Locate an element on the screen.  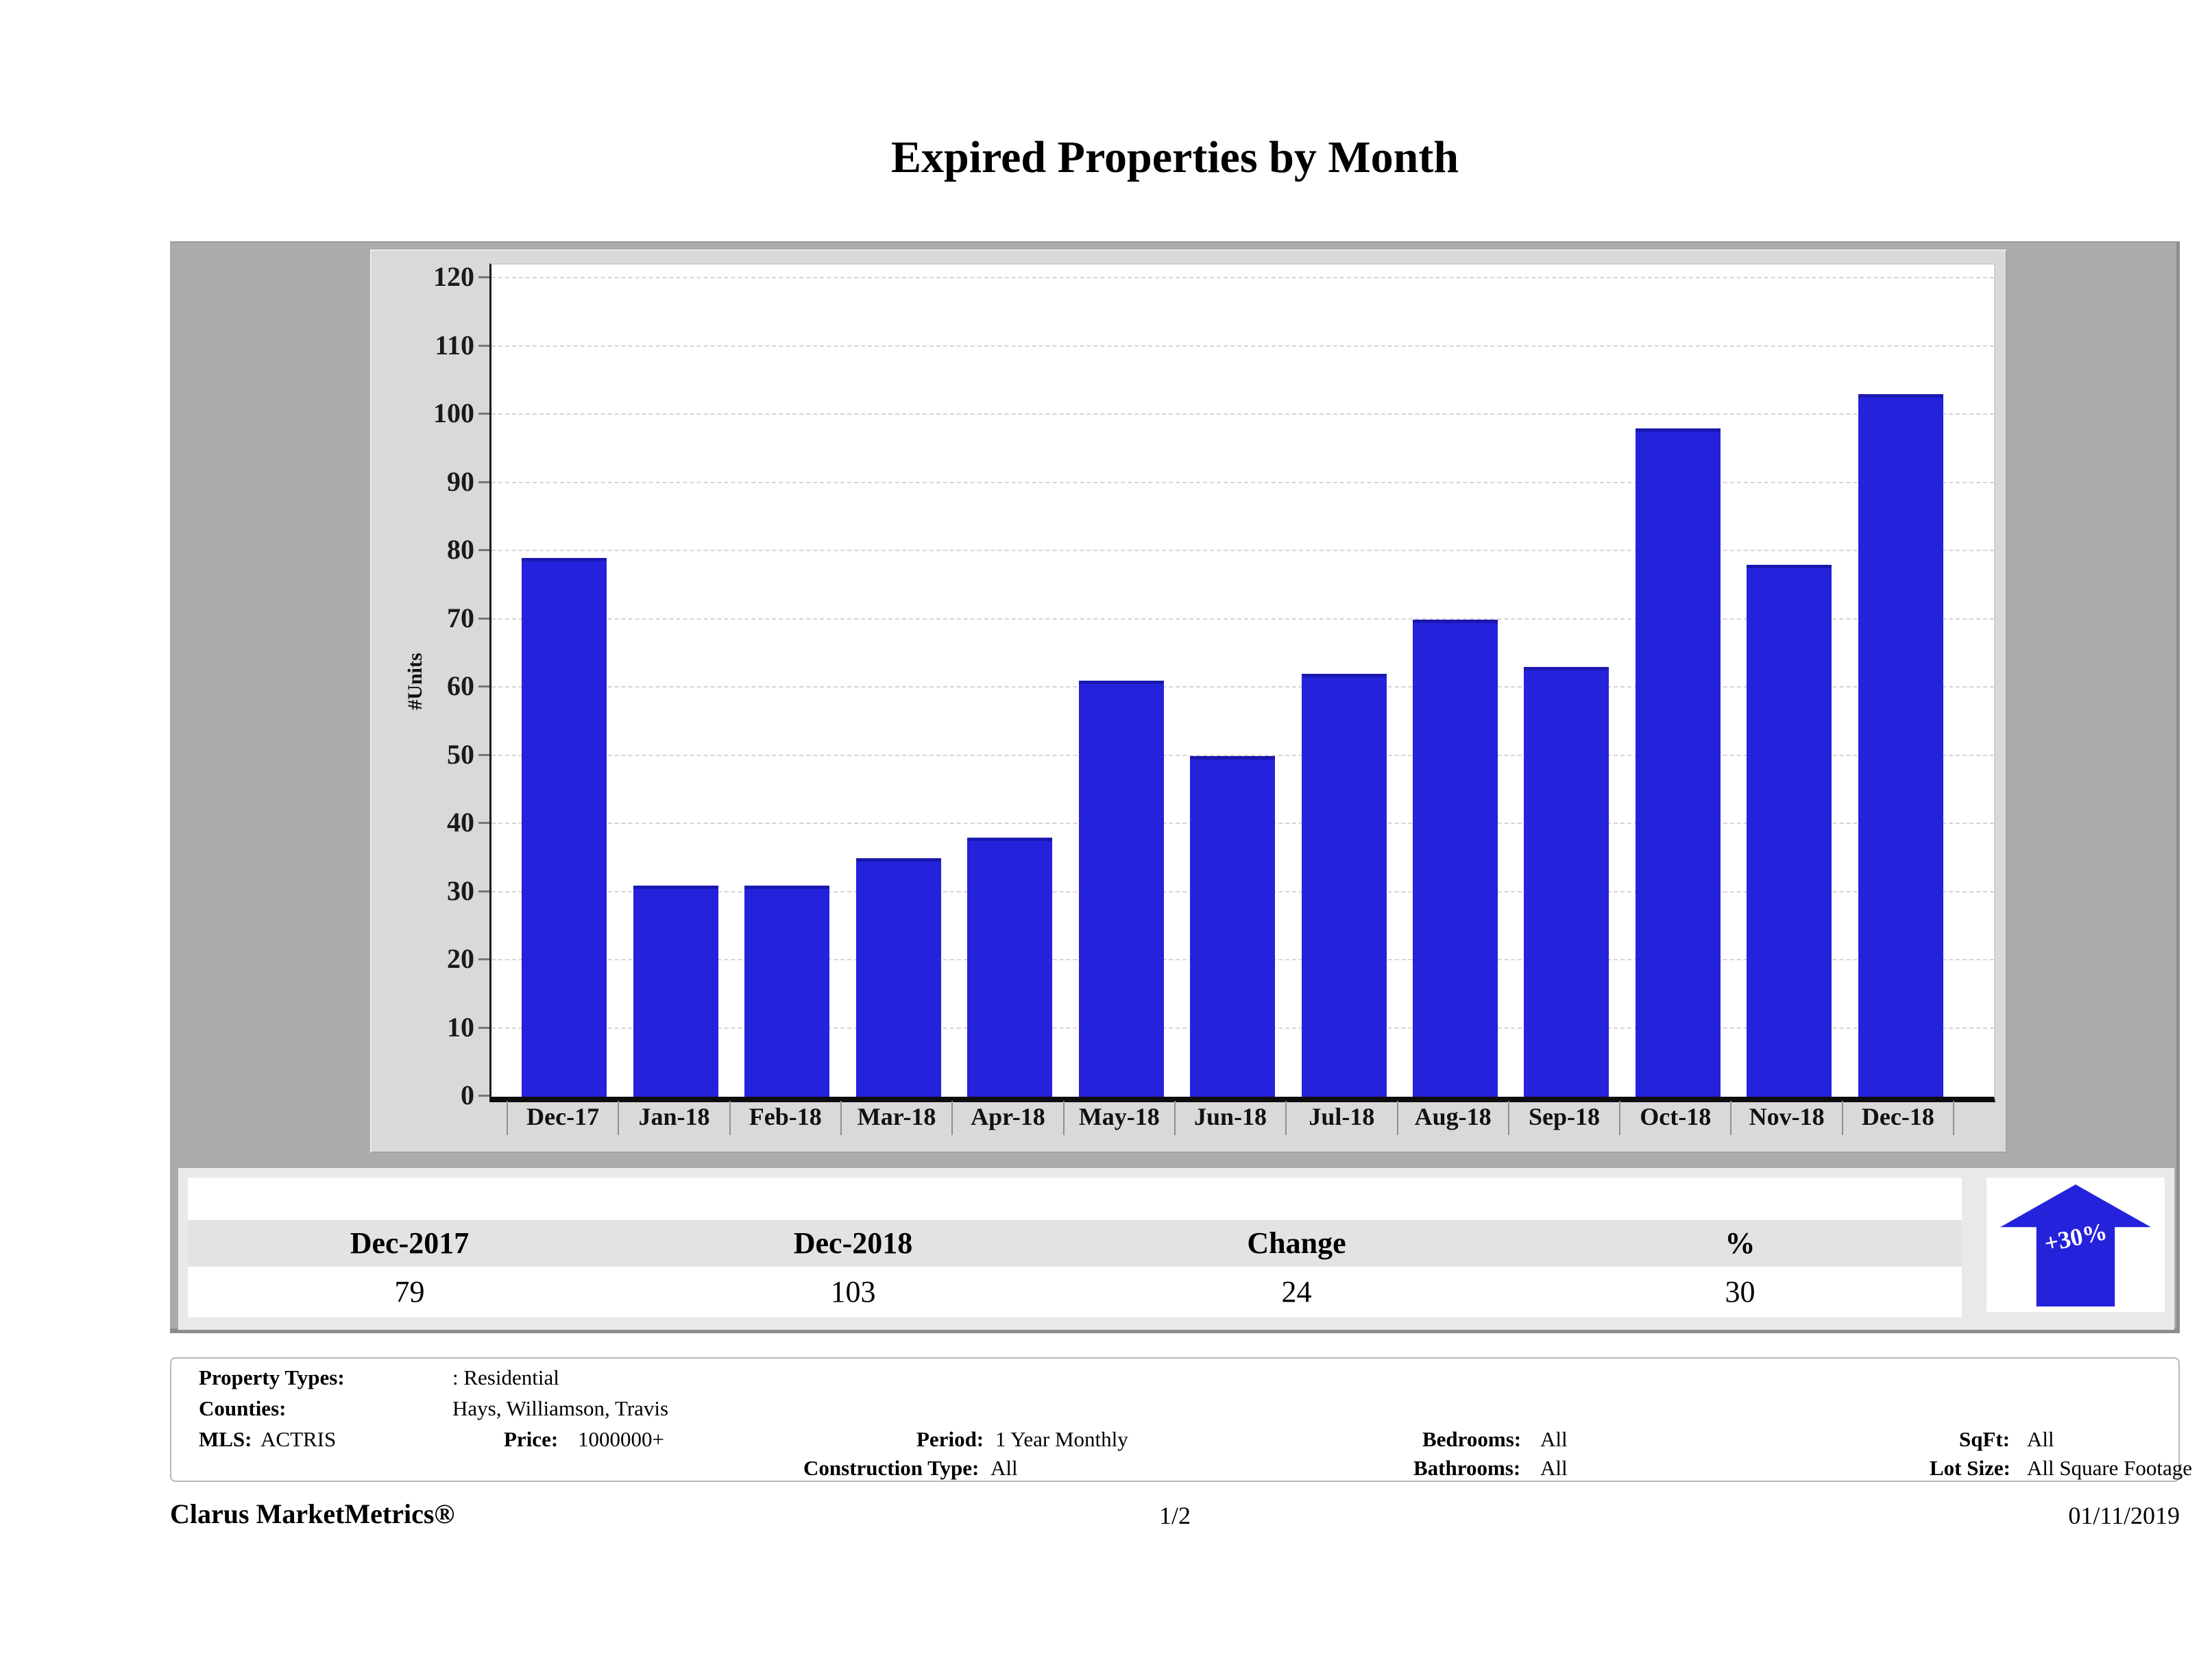
y-tick-label-40: 40 is located at coordinates (461, 822).